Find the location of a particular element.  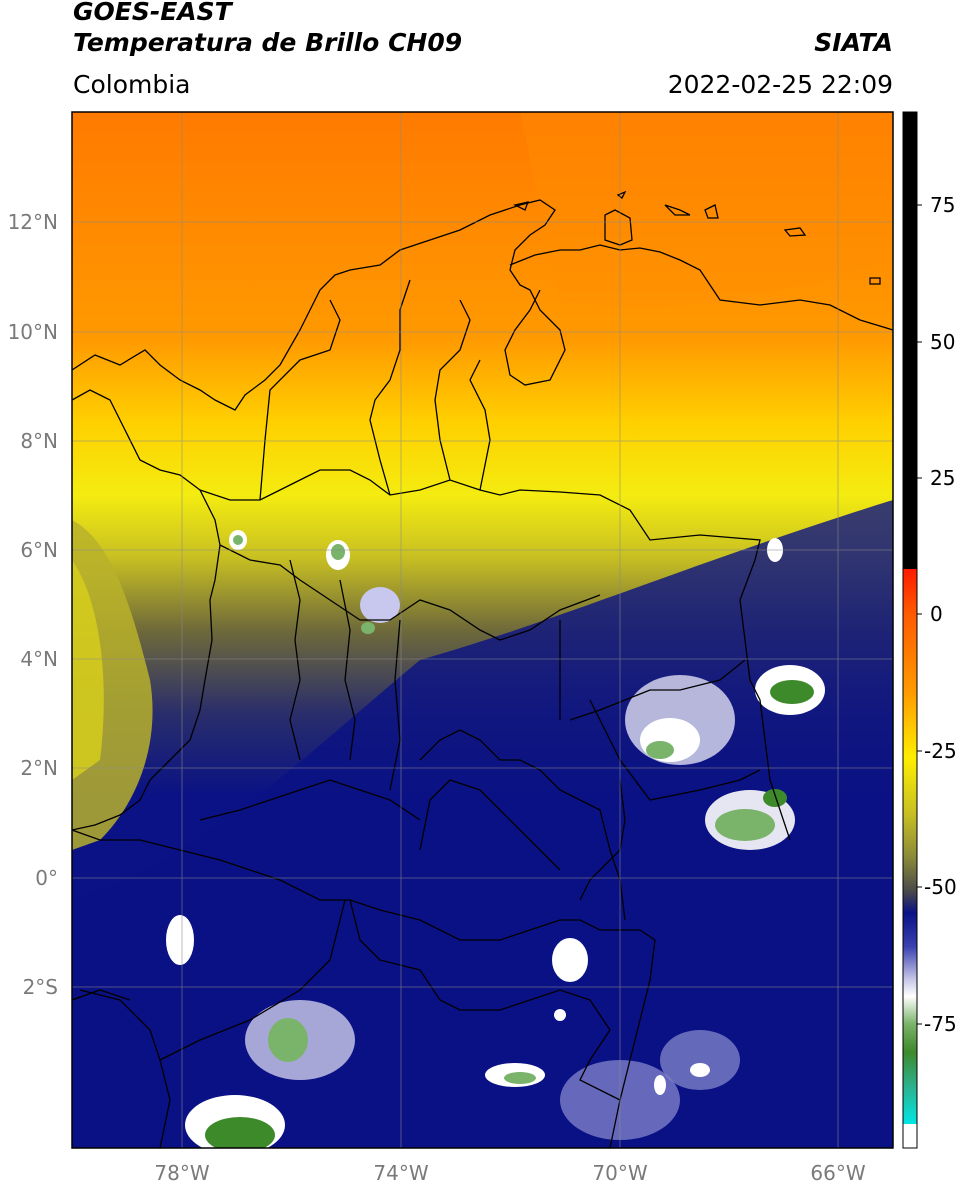

lon-label: 74°W is located at coordinates (400, 1173).